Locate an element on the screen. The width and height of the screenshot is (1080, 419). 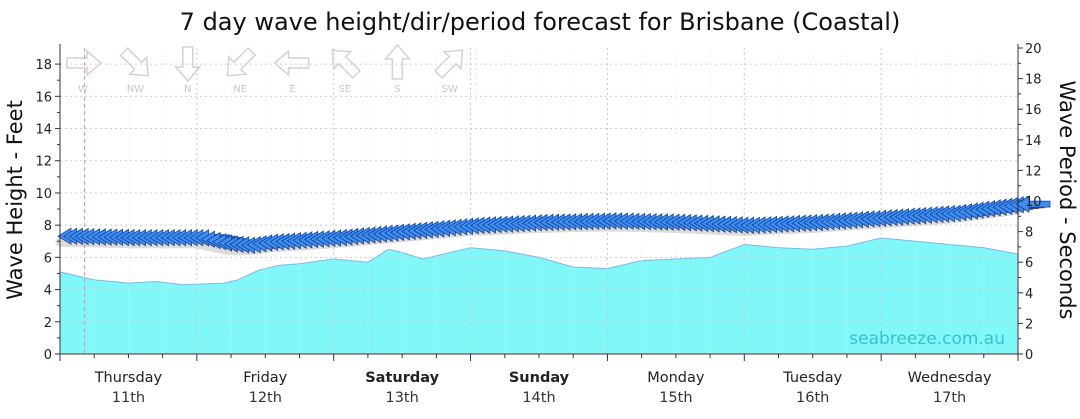
left-tick-label: 6 is located at coordinates (48, 258).